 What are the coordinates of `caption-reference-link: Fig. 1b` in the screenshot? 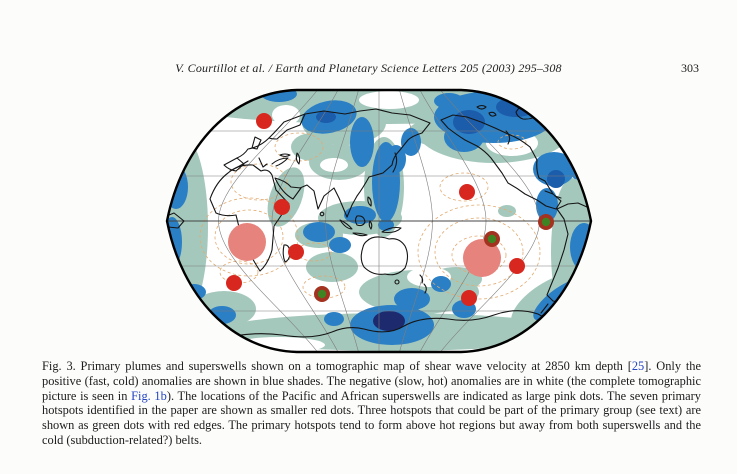 It's located at (149, 395).